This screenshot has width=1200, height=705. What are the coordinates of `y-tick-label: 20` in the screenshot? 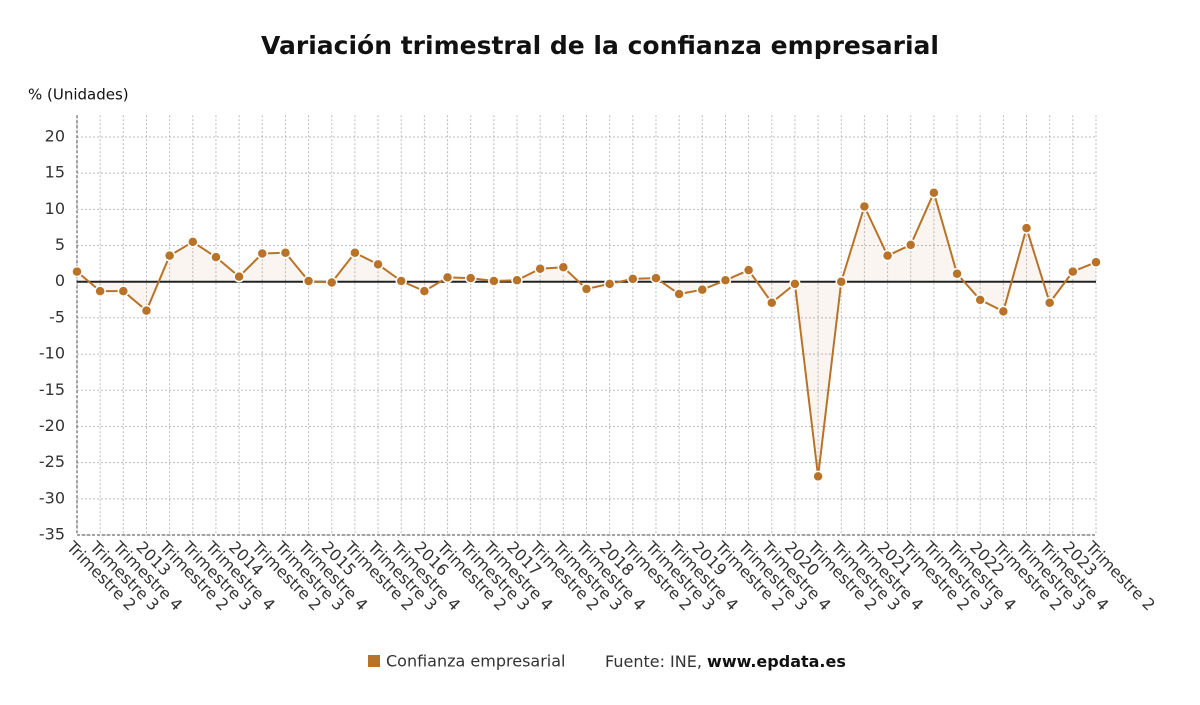 It's located at (55, 136).